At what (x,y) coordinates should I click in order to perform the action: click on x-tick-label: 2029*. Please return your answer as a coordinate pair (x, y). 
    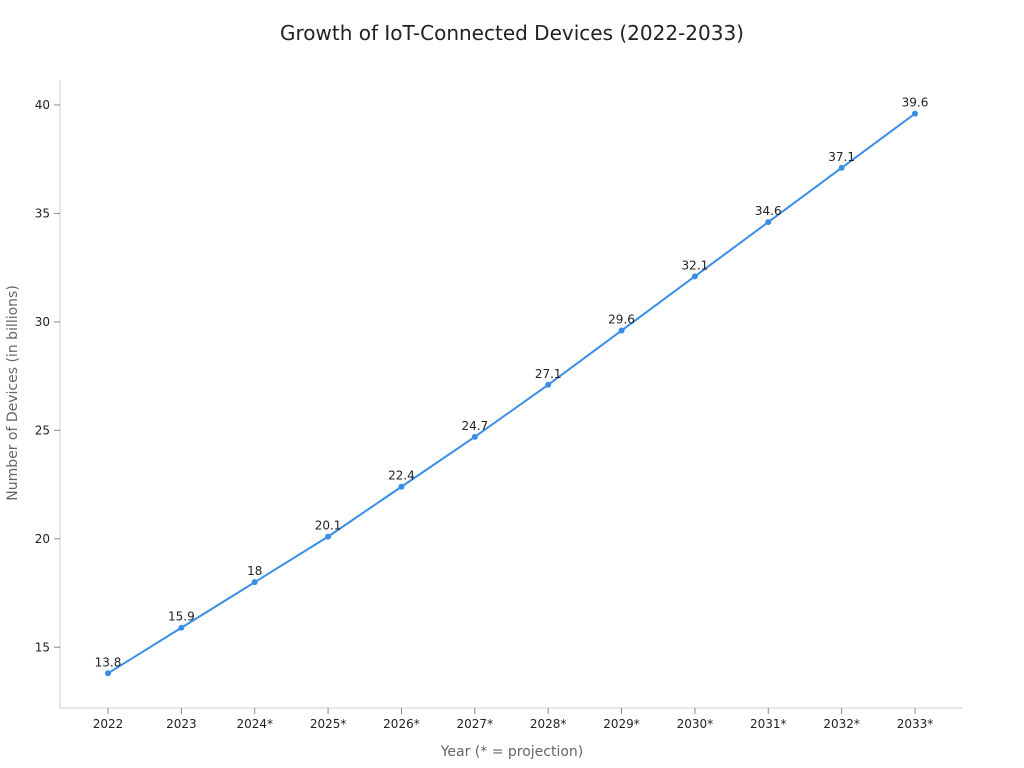
    Looking at the image, I should click on (621, 724).